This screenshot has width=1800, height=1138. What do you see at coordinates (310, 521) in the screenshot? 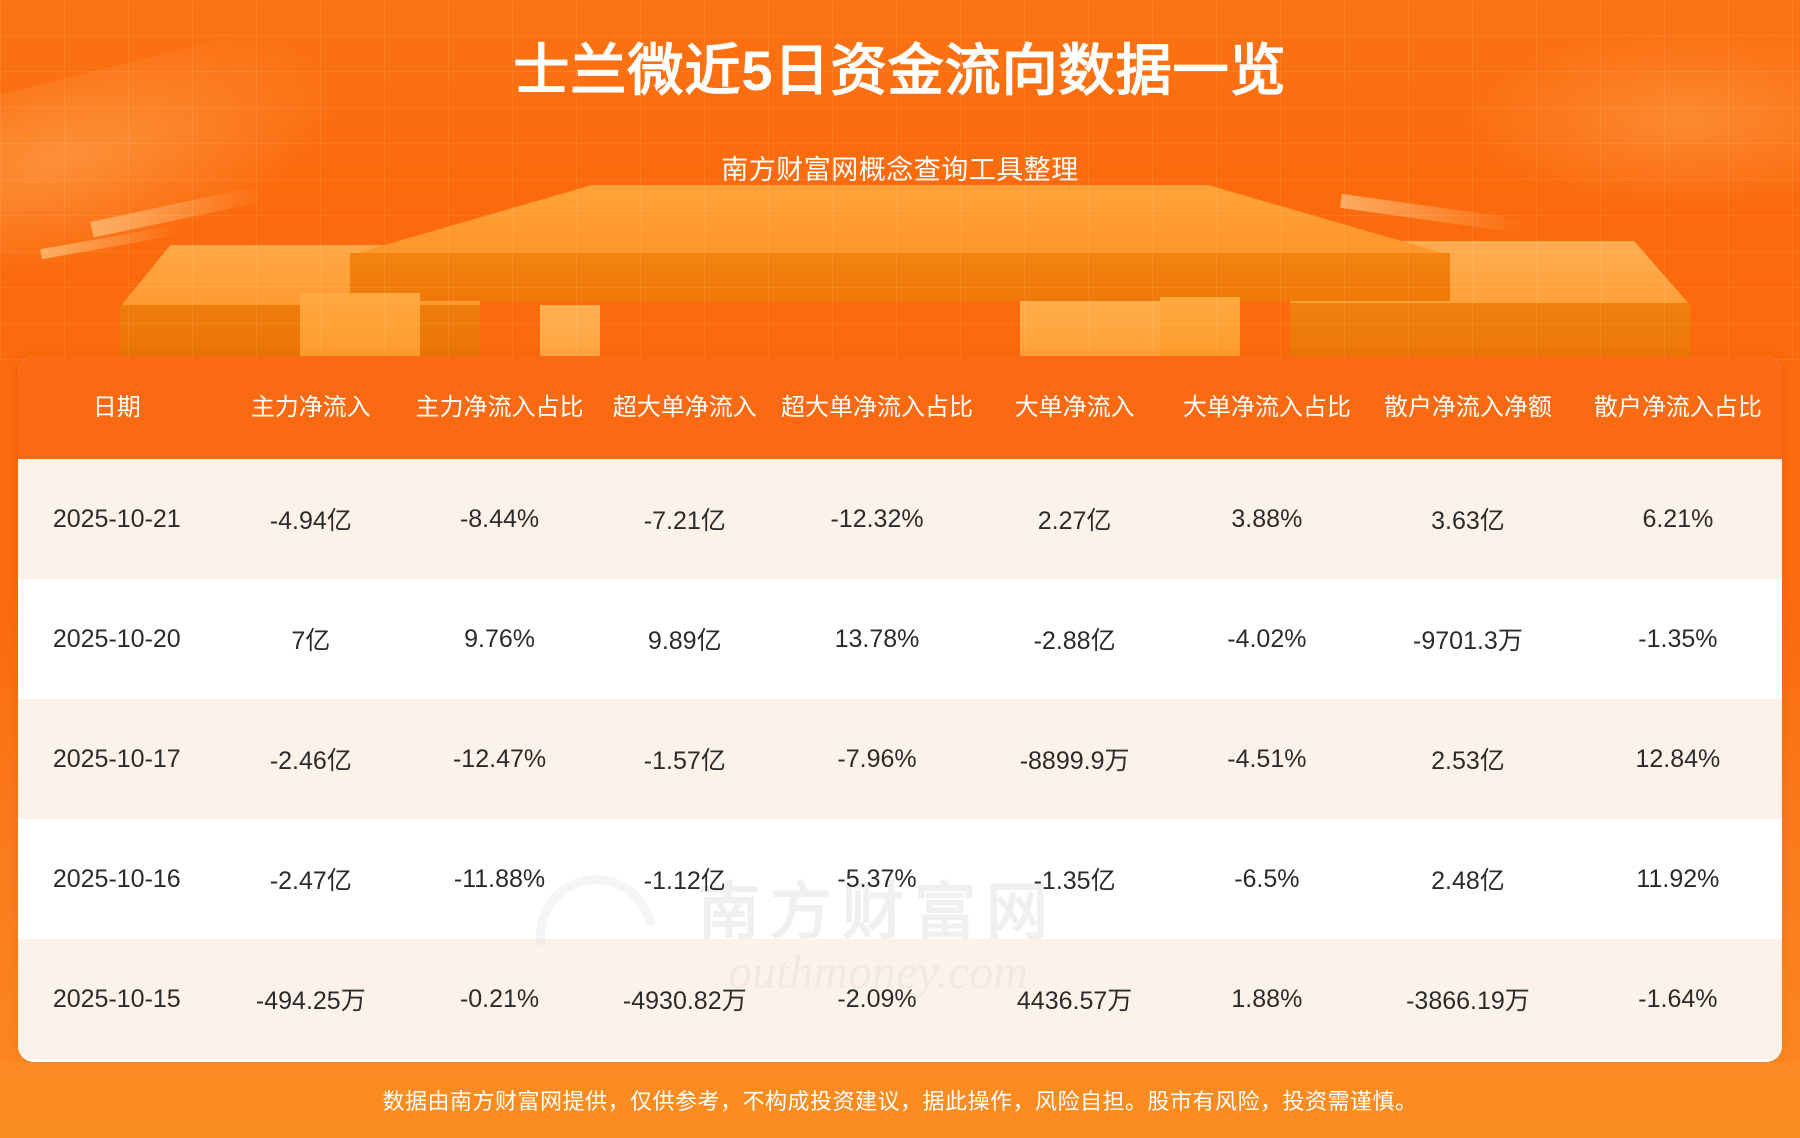
I see `cell-value: -4.94亿` at bounding box center [310, 521].